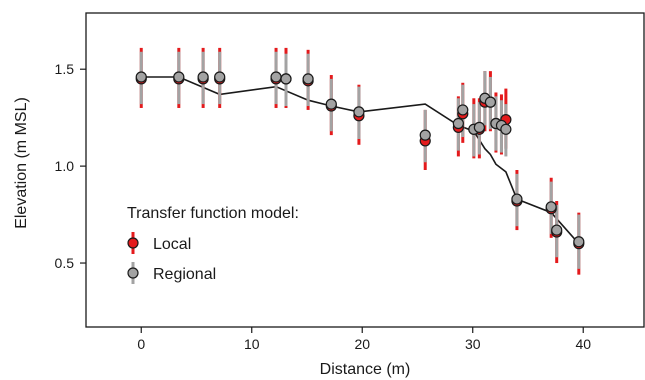 This screenshot has width=645, height=380. What do you see at coordinates (141, 344) in the screenshot?
I see `x-tick-label: 0` at bounding box center [141, 344].